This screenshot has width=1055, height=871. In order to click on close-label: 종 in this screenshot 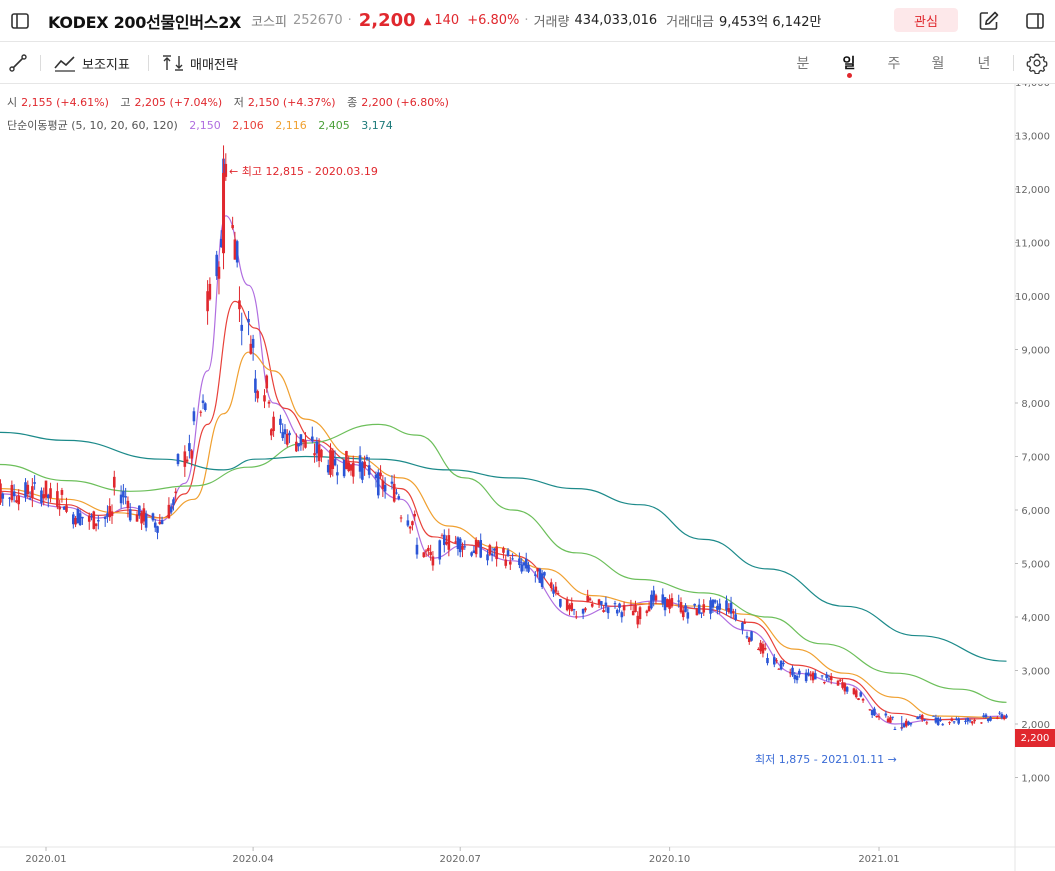, I will do `click(352, 102)`.